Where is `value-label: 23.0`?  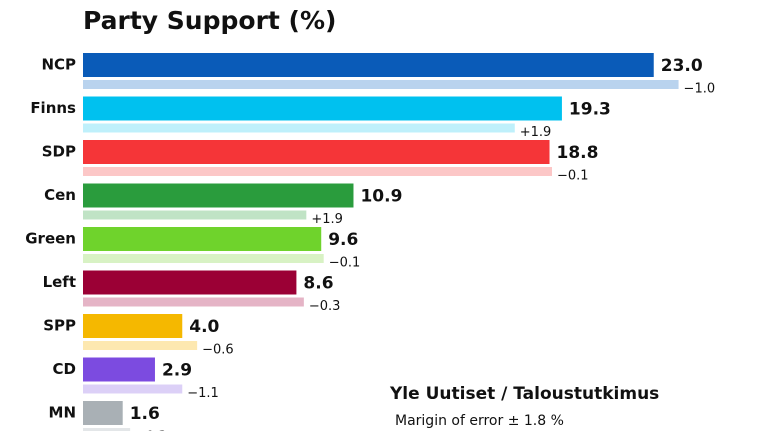
value-label: 23.0 is located at coordinates (682, 66).